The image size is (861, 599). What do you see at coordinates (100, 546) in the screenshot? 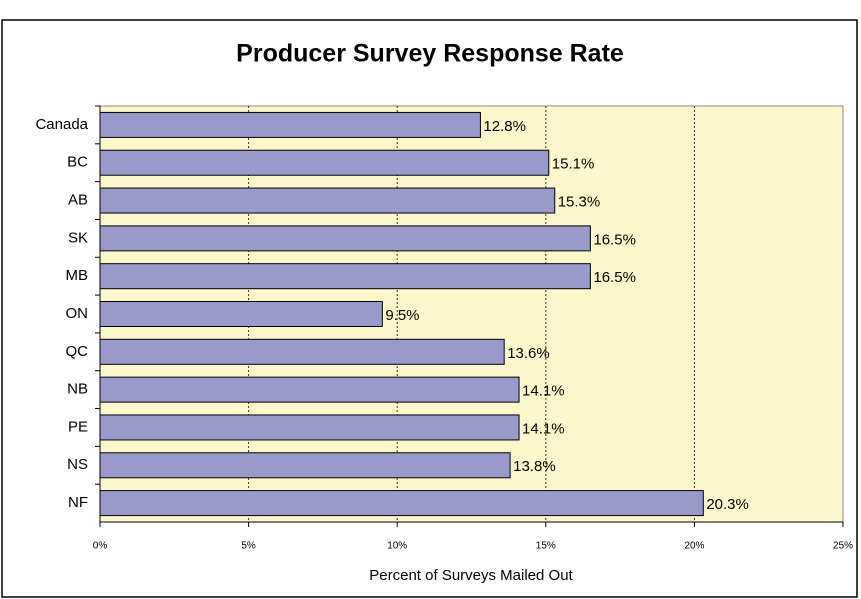
I see `x-tick-label: 0%` at bounding box center [100, 546].